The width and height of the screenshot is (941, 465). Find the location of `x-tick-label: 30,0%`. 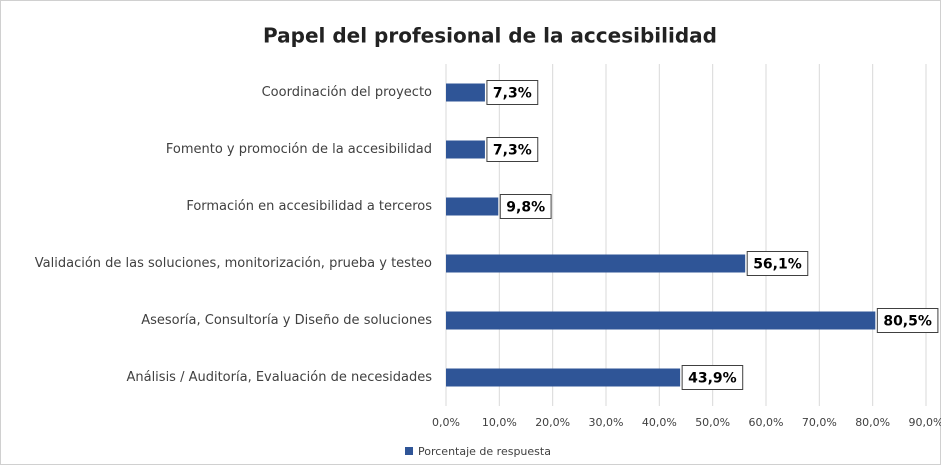

x-tick-label: 30,0% is located at coordinates (606, 422).